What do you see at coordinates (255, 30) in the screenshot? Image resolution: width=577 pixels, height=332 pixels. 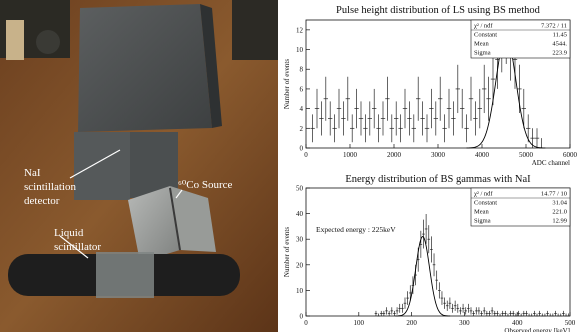 I see `background-equipment-right` at bounding box center [255, 30].